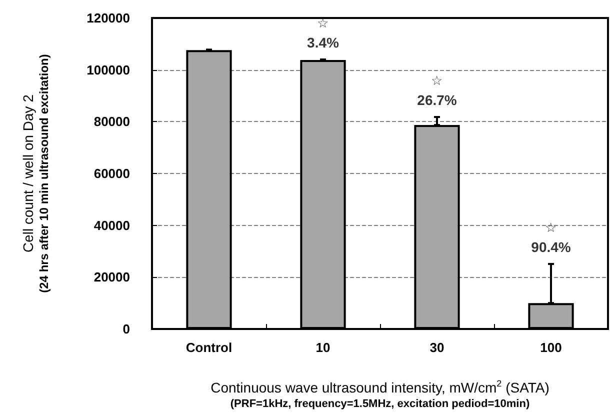 Image resolution: width=610 pixels, height=419 pixels. What do you see at coordinates (551, 246) in the screenshot?
I see `annotation: 90.4%` at bounding box center [551, 246].